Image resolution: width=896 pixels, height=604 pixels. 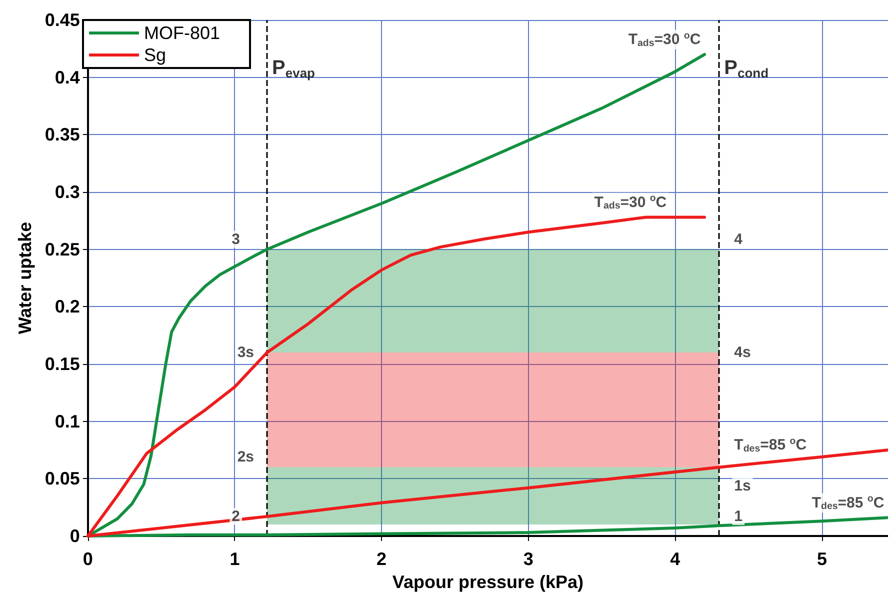 What do you see at coordinates (245, 353) in the screenshot?
I see `annotation: 3s` at bounding box center [245, 353].